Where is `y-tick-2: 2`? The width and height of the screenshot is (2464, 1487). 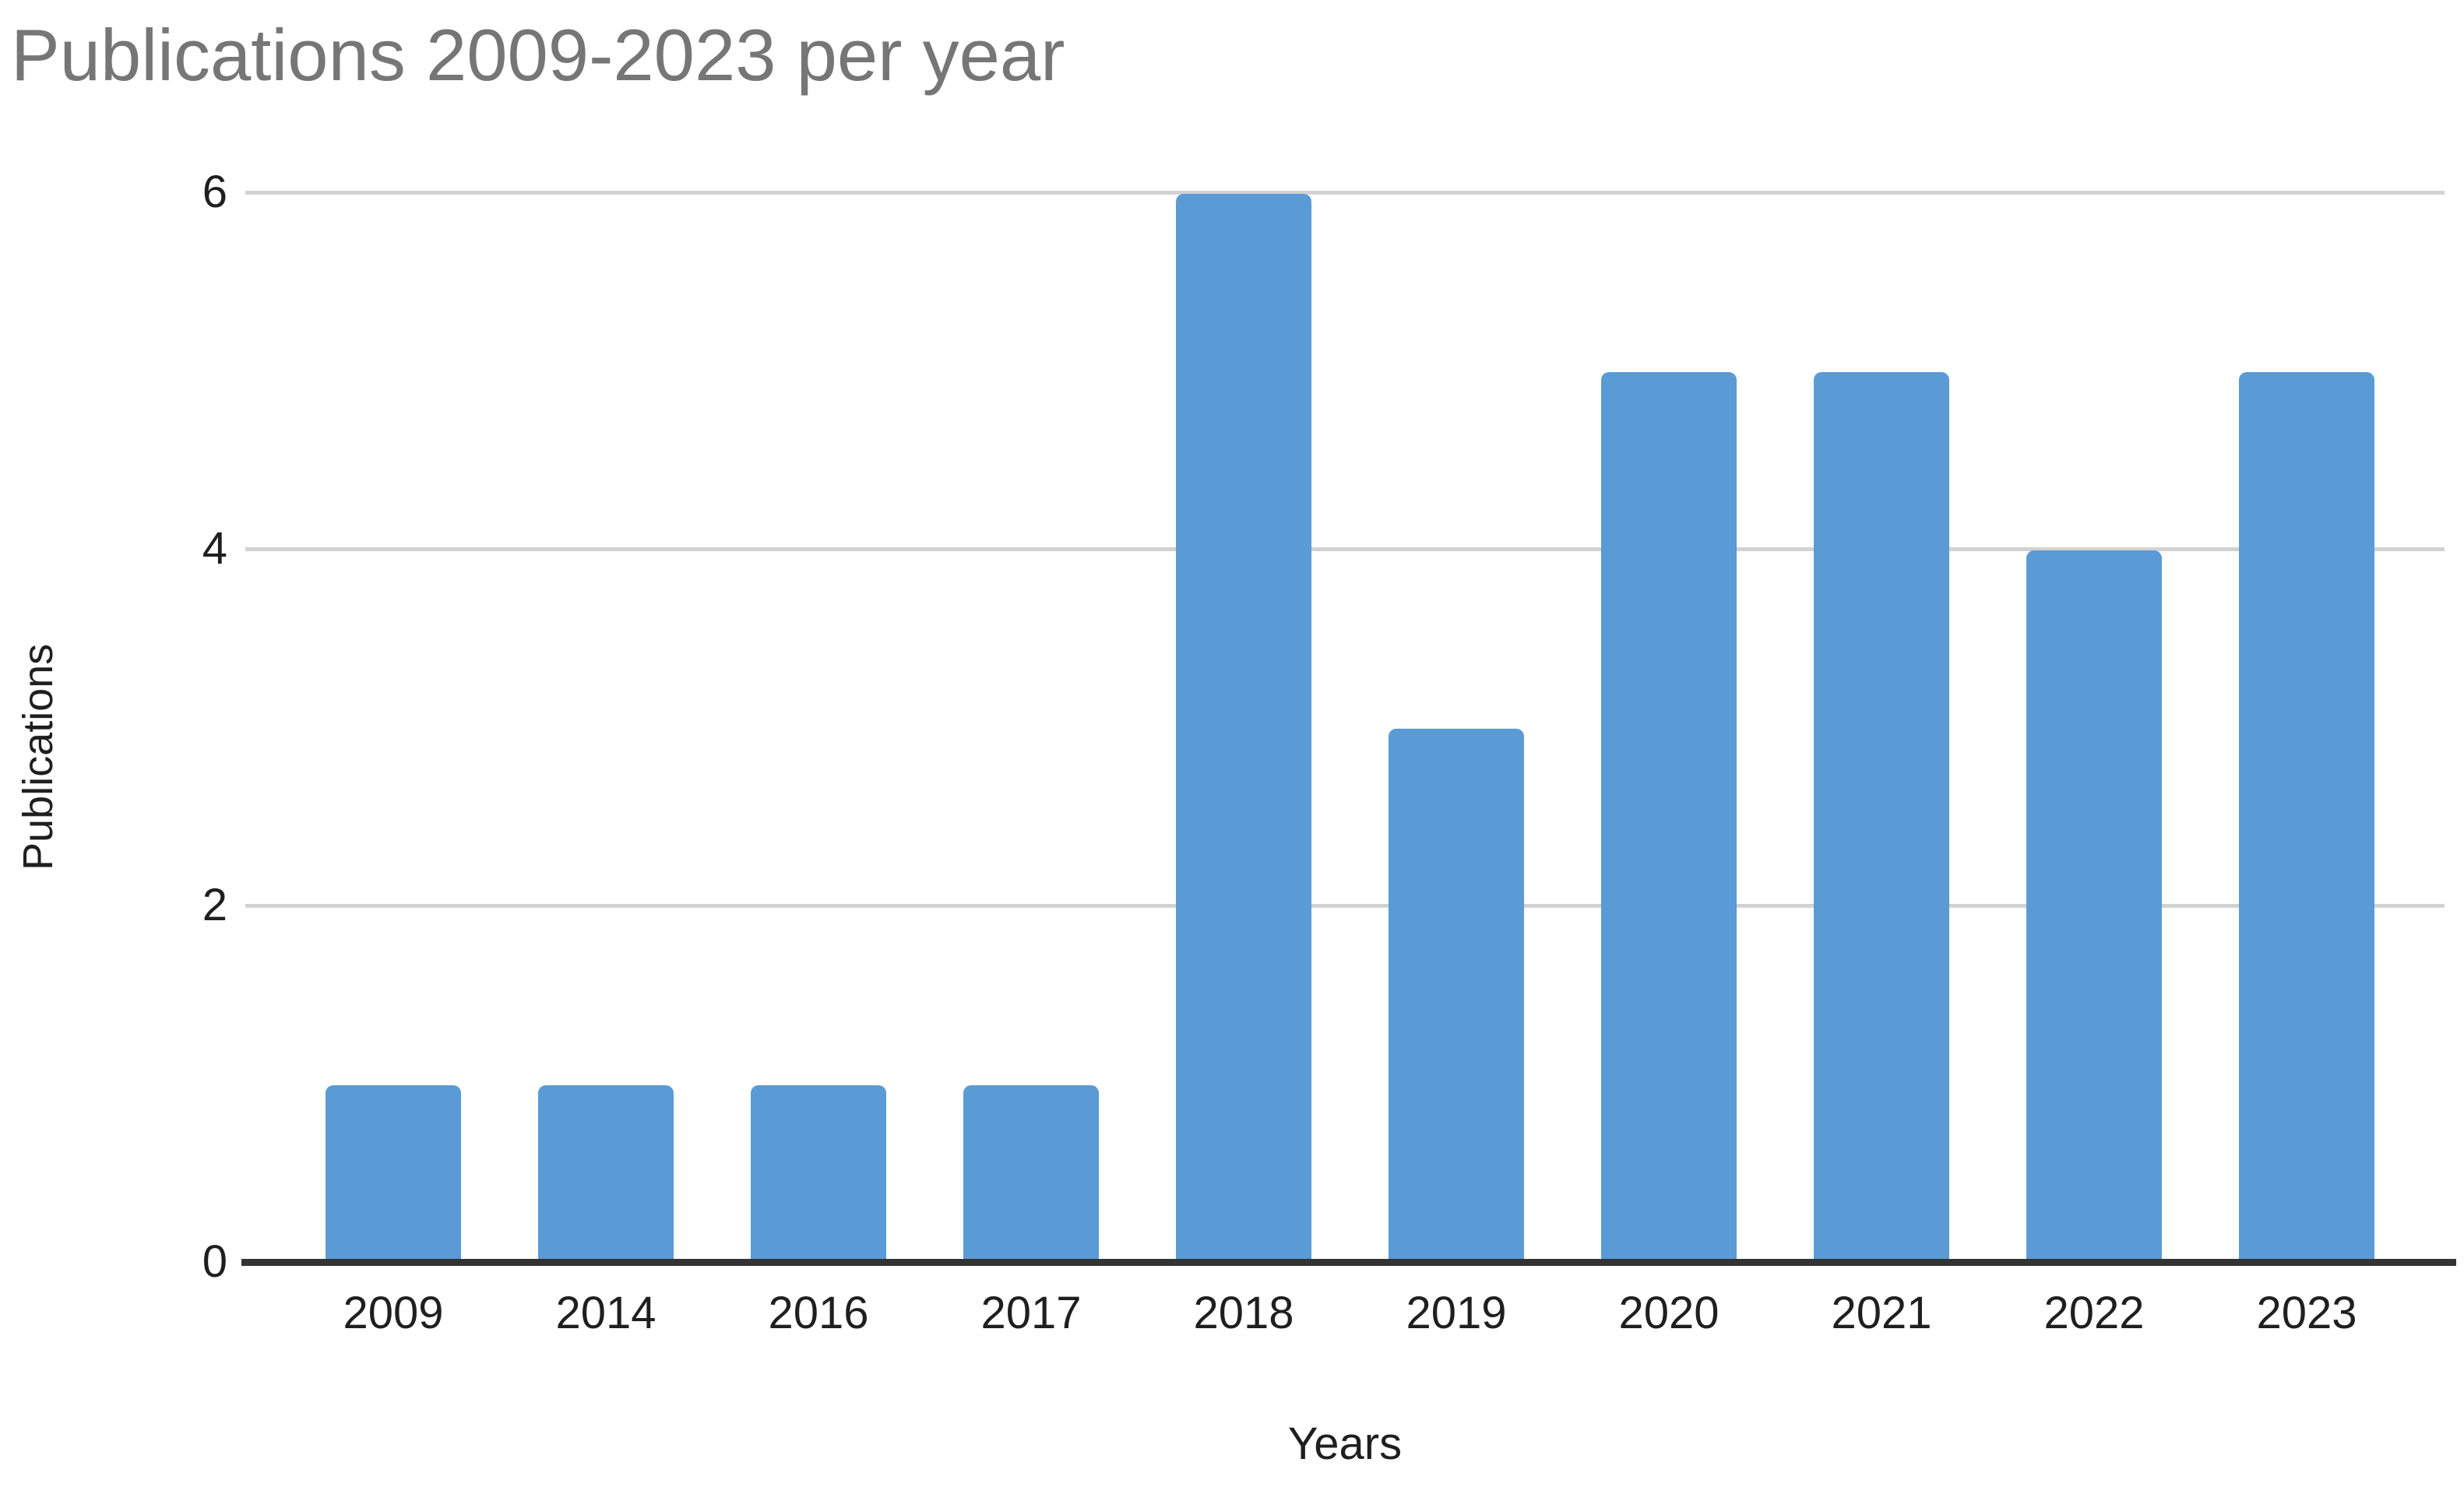
y-tick-2: 2 is located at coordinates (214, 905).